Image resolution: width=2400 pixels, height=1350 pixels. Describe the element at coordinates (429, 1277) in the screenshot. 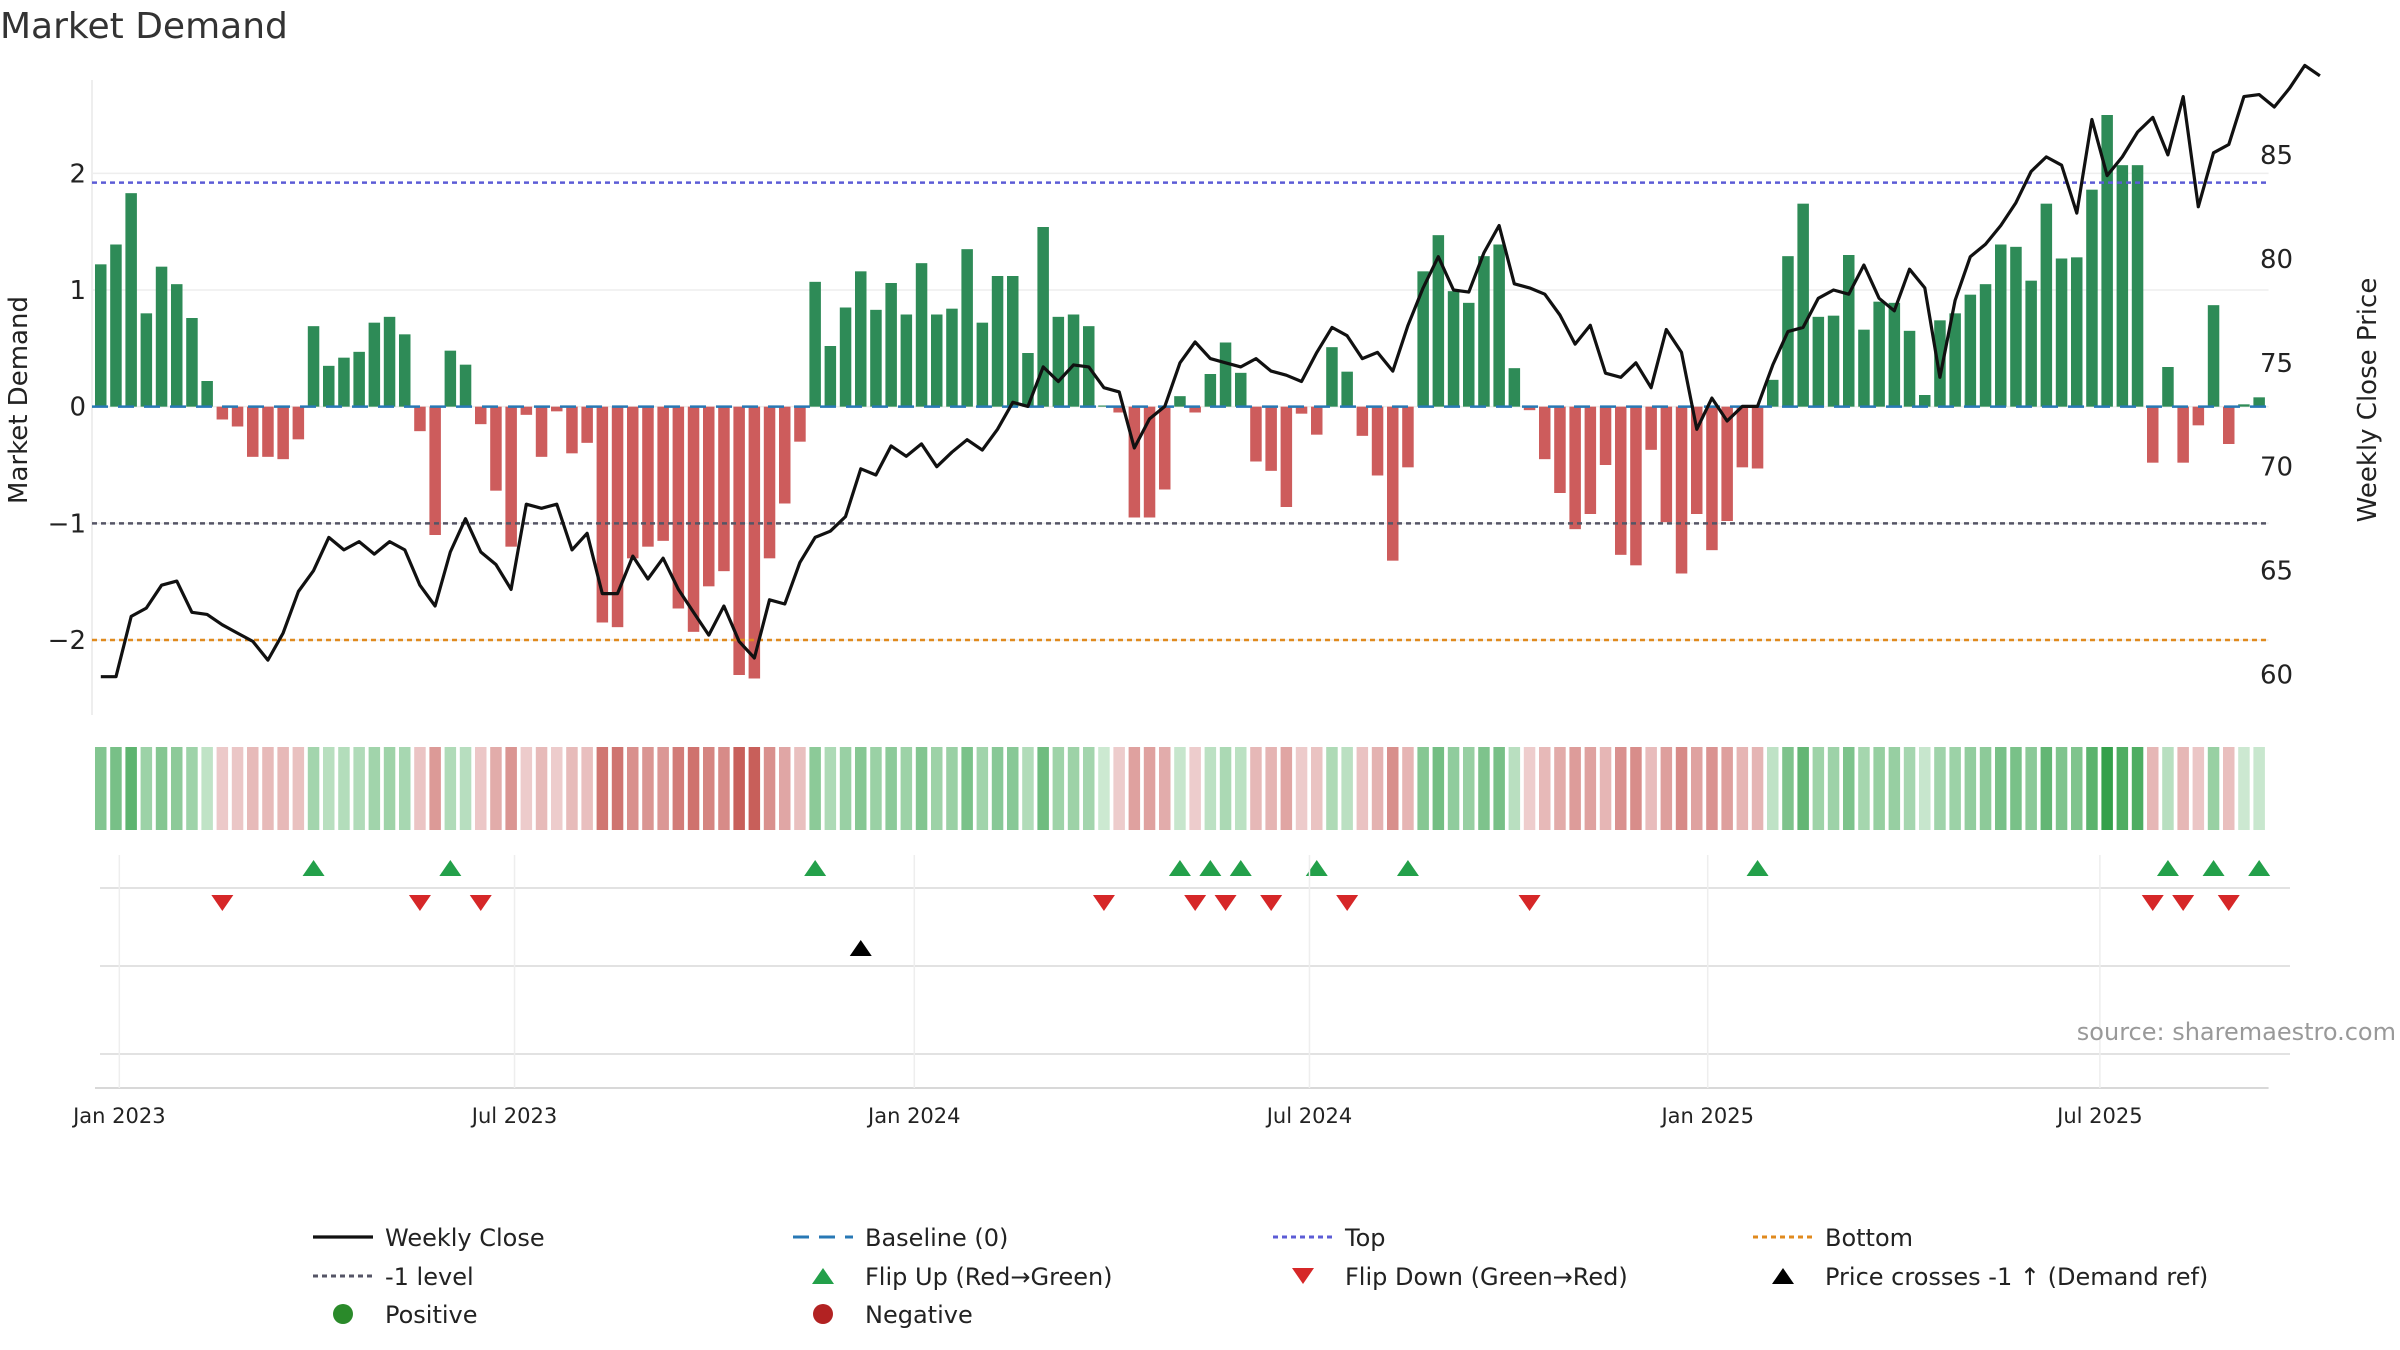

I see `legend-label: -1 level` at that location.